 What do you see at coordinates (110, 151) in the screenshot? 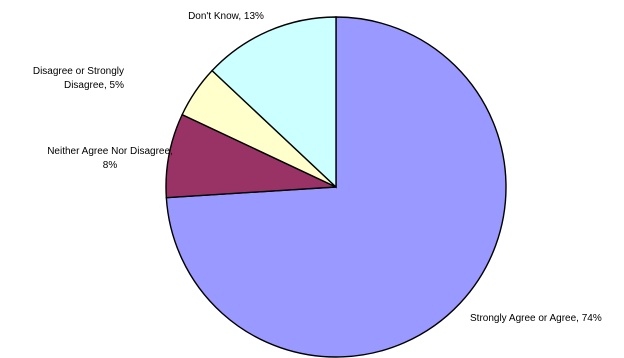
I see `slice-label-line: Neither Agree Nor Disagree,` at bounding box center [110, 151].